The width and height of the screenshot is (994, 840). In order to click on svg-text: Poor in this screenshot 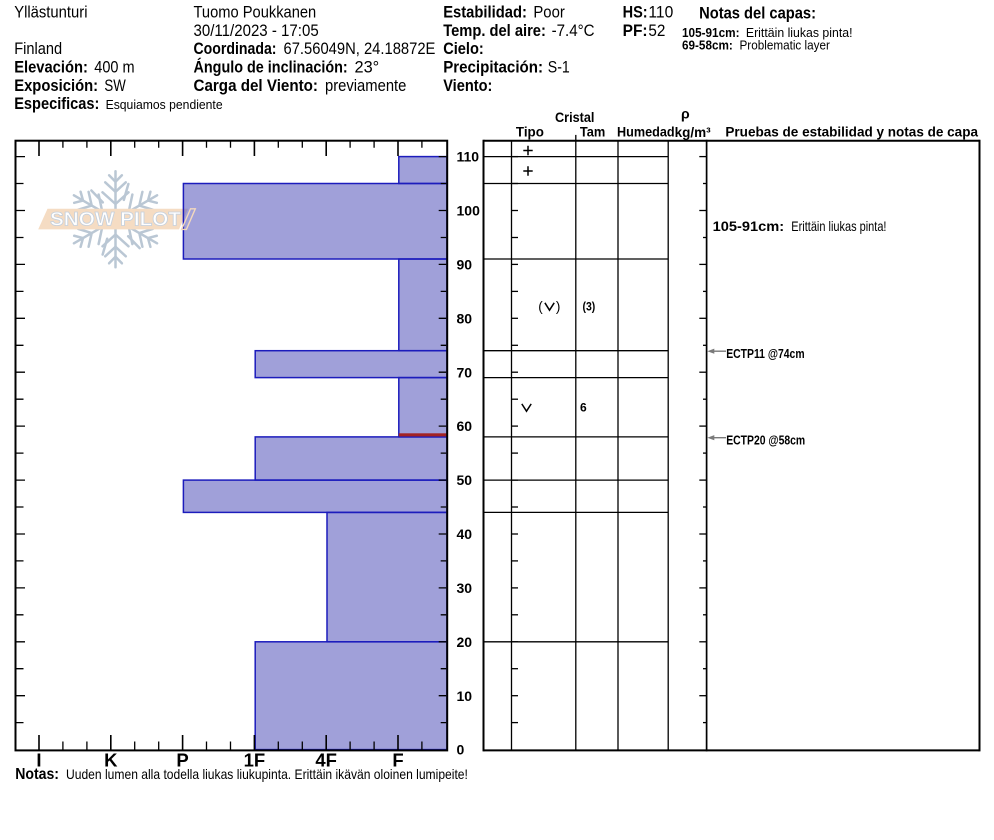, I will do `click(549, 13)`.